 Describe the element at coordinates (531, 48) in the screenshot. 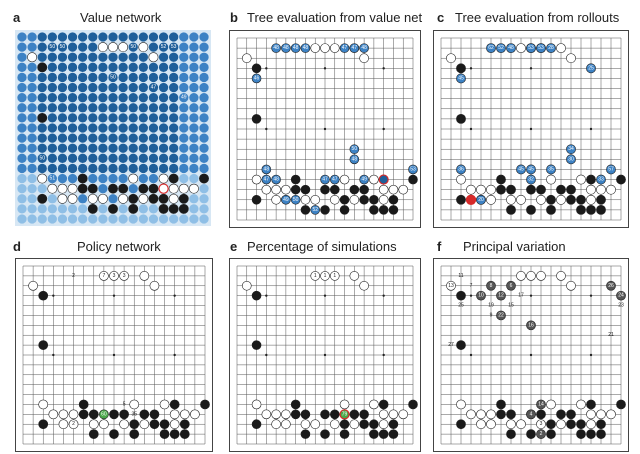

I see `move-label: 53` at that location.